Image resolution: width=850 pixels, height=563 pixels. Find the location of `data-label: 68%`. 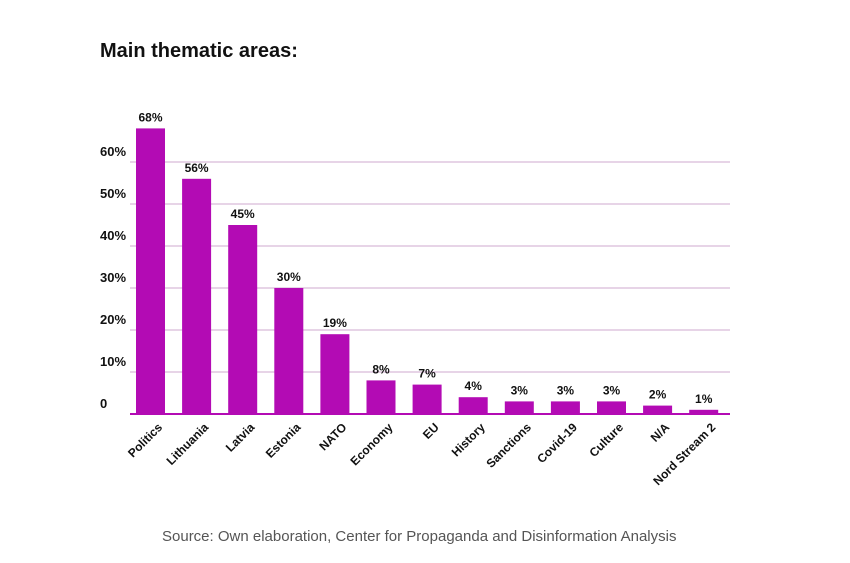

data-label: 68% is located at coordinates (150, 117).